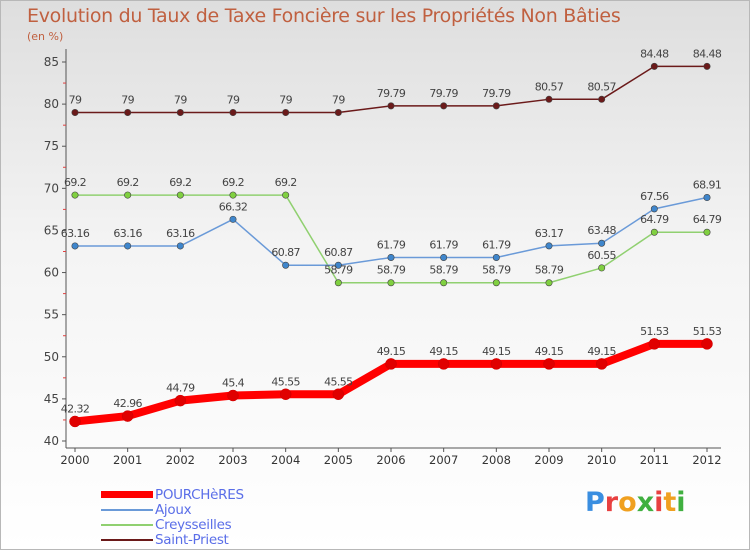 The width and height of the screenshot is (750, 550). What do you see at coordinates (51, 315) in the screenshot?
I see `y-tick-label: 55` at bounding box center [51, 315].